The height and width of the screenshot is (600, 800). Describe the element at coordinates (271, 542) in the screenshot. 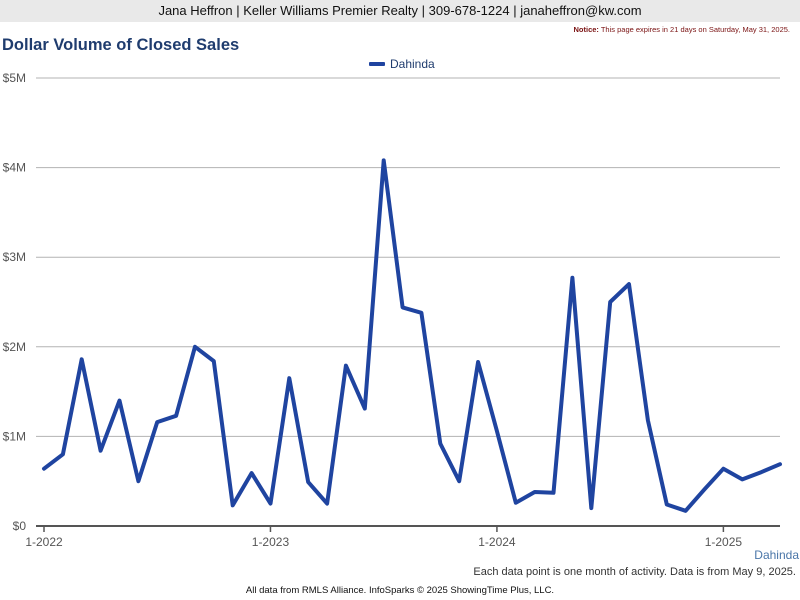

I see `x-tick-label: 1-2023` at that location.